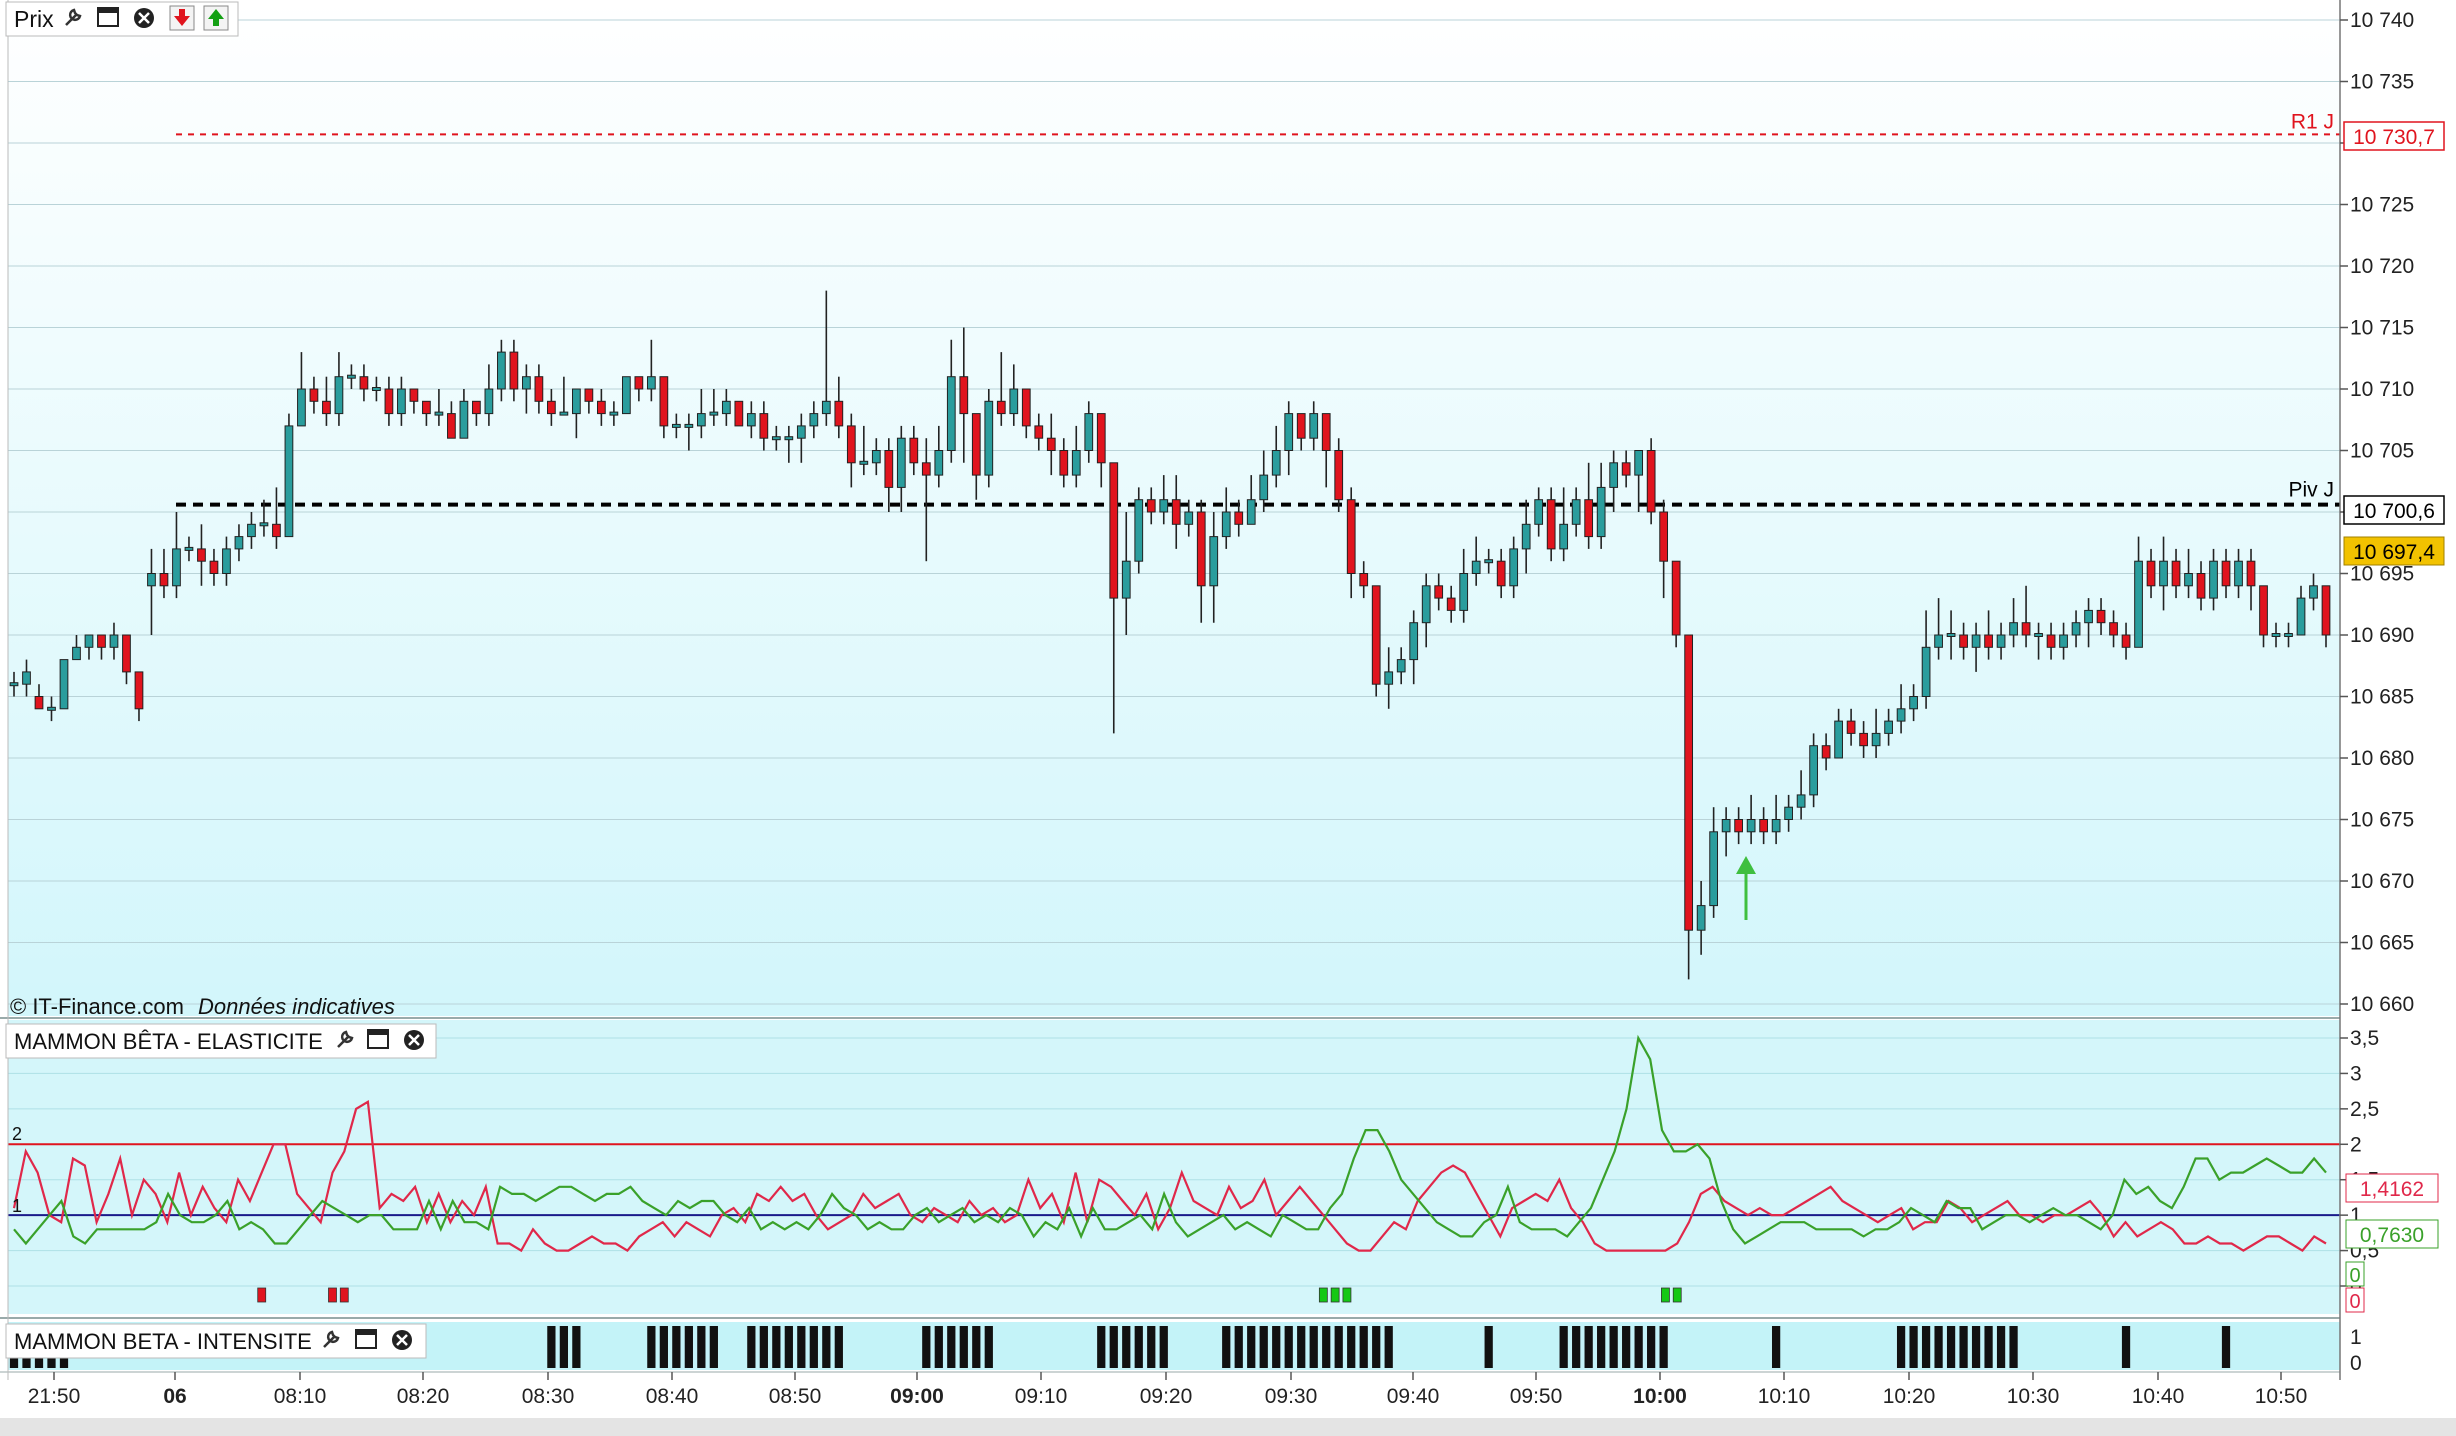 The height and width of the screenshot is (1436, 2456). Describe the element at coordinates (1166, 1396) in the screenshot. I see `time-tick-label: 09:20` at that location.